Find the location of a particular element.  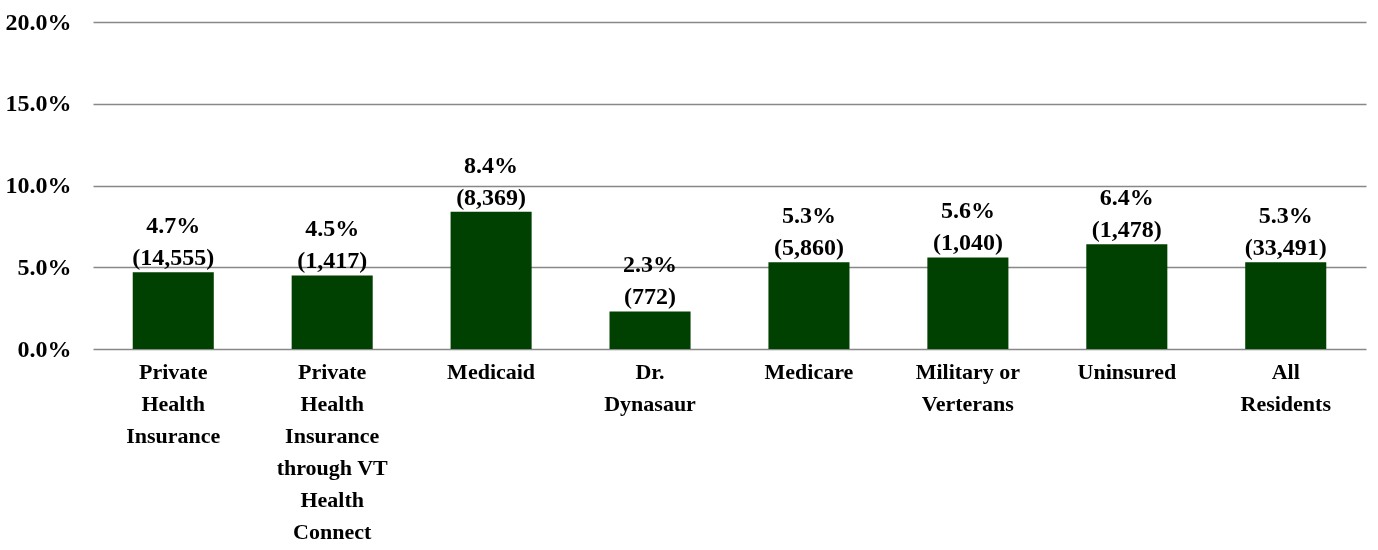

x-tick-label: Private Health Insurance through VT Health Connect is located at coordinates (332, 451).